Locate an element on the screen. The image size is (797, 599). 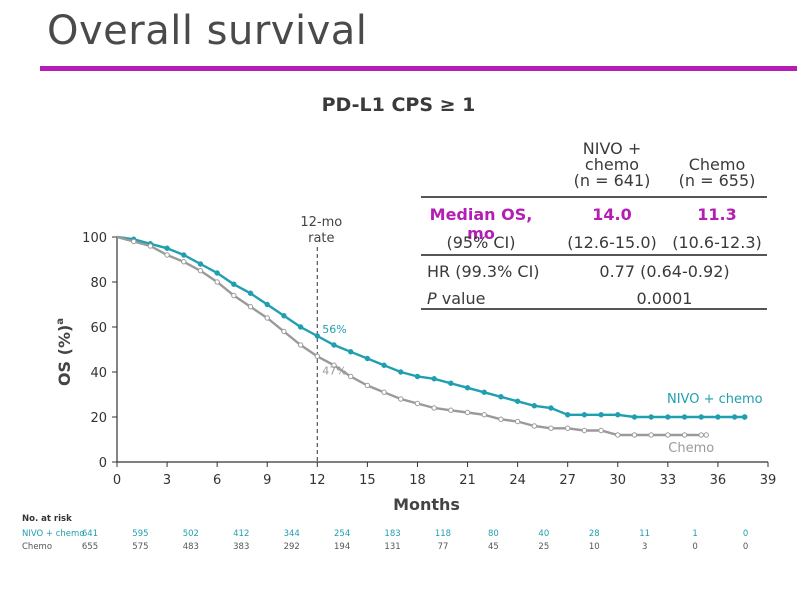
at-risk-value: 77 is located at coordinates (443, 547).